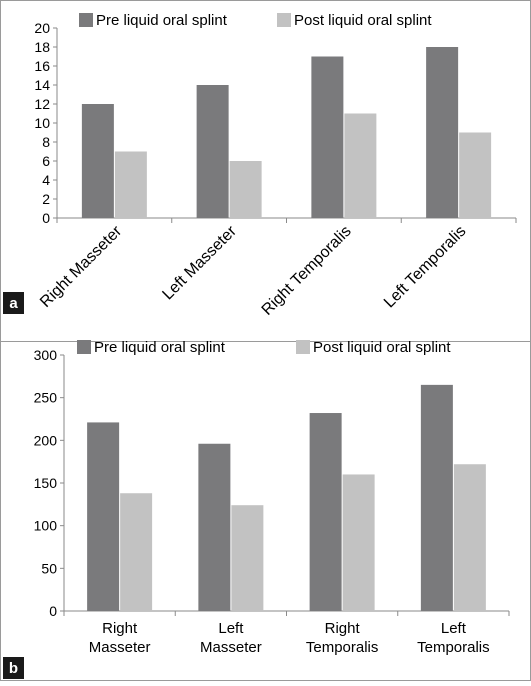 The width and height of the screenshot is (531, 686). I want to click on y-tick-label: 18, so click(42, 47).